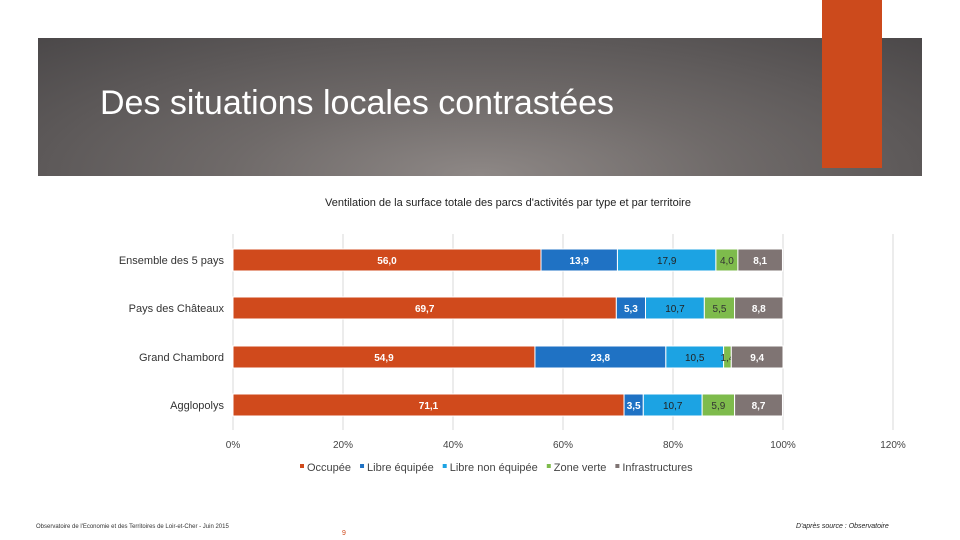 Image resolution: width=960 pixels, height=540 pixels. Describe the element at coordinates (842, 526) in the screenshot. I see `footer-source: D'après source : Observatoire` at that location.